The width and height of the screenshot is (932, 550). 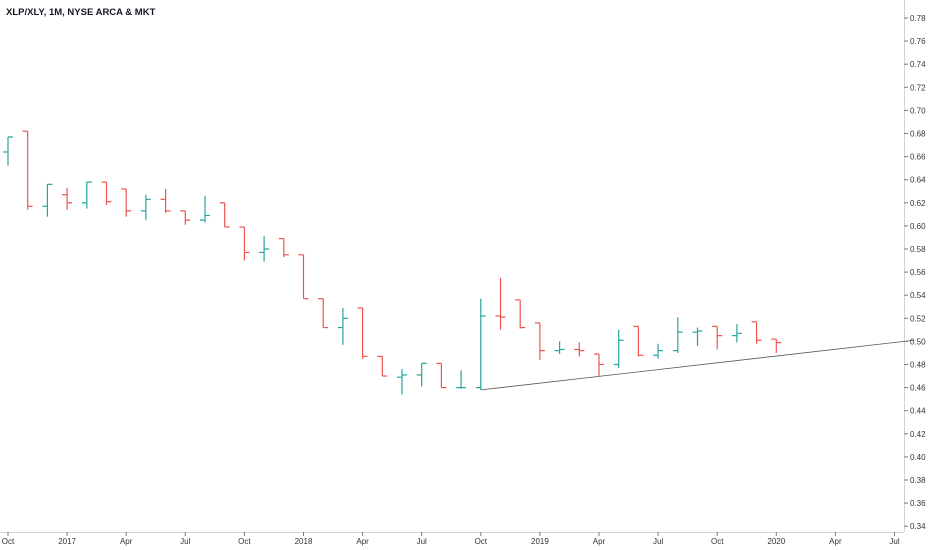 What do you see at coordinates (918, 411) in the screenshot?
I see `y-tick-label: 0.44` at bounding box center [918, 411].